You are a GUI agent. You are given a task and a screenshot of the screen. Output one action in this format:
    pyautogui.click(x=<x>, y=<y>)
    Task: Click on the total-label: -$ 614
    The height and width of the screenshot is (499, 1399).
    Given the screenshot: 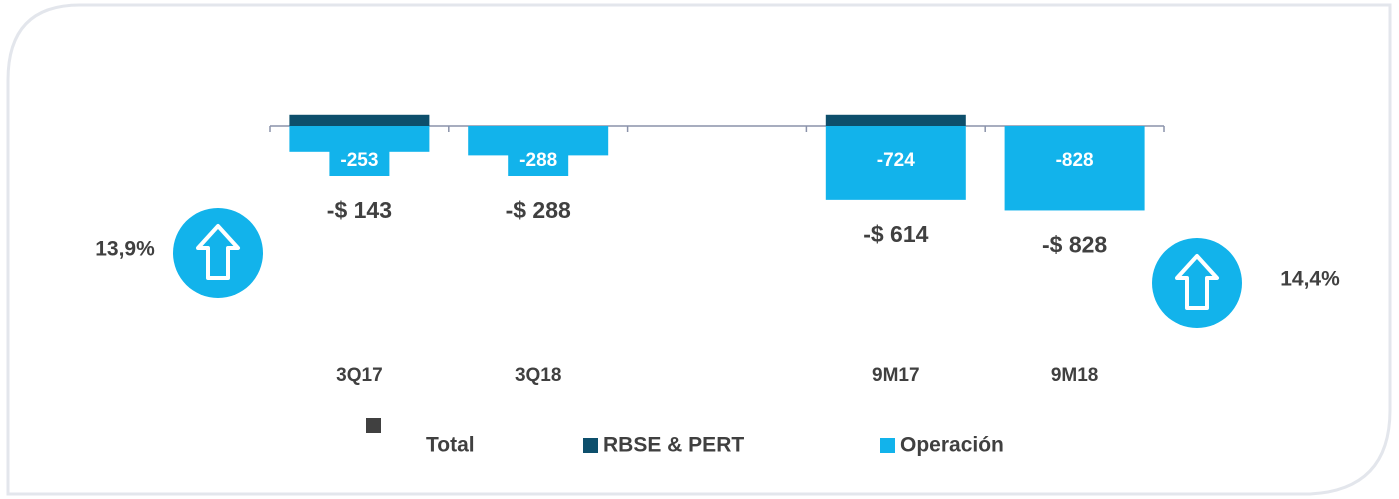 What is the action you would take?
    pyautogui.click(x=895, y=234)
    